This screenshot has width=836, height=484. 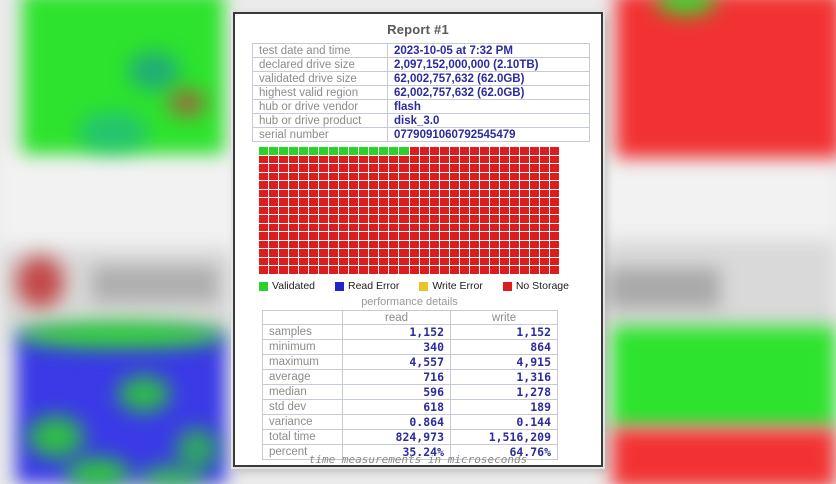 What do you see at coordinates (302, 452) in the screenshot?
I see `performance-metric-label: percent` at bounding box center [302, 452].